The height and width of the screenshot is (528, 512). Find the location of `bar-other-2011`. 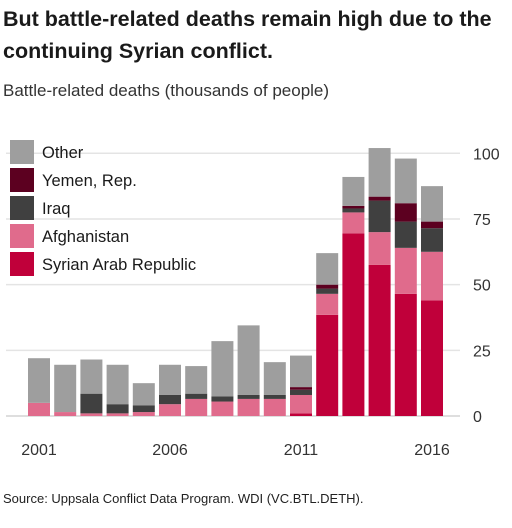

bar-other-2011 is located at coordinates (301, 371).